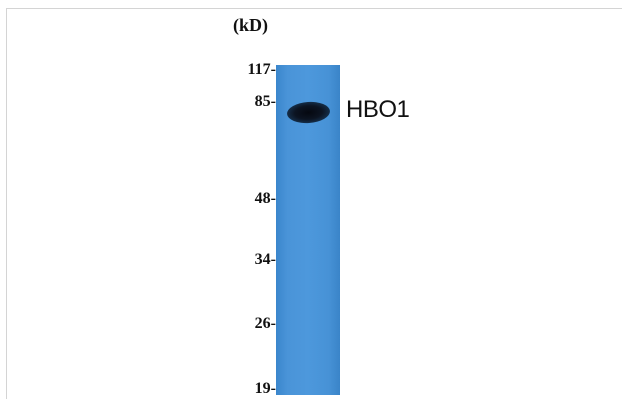 The height and width of the screenshot is (399, 622). What do you see at coordinates (378, 109) in the screenshot?
I see `band-label: HBO1` at bounding box center [378, 109].